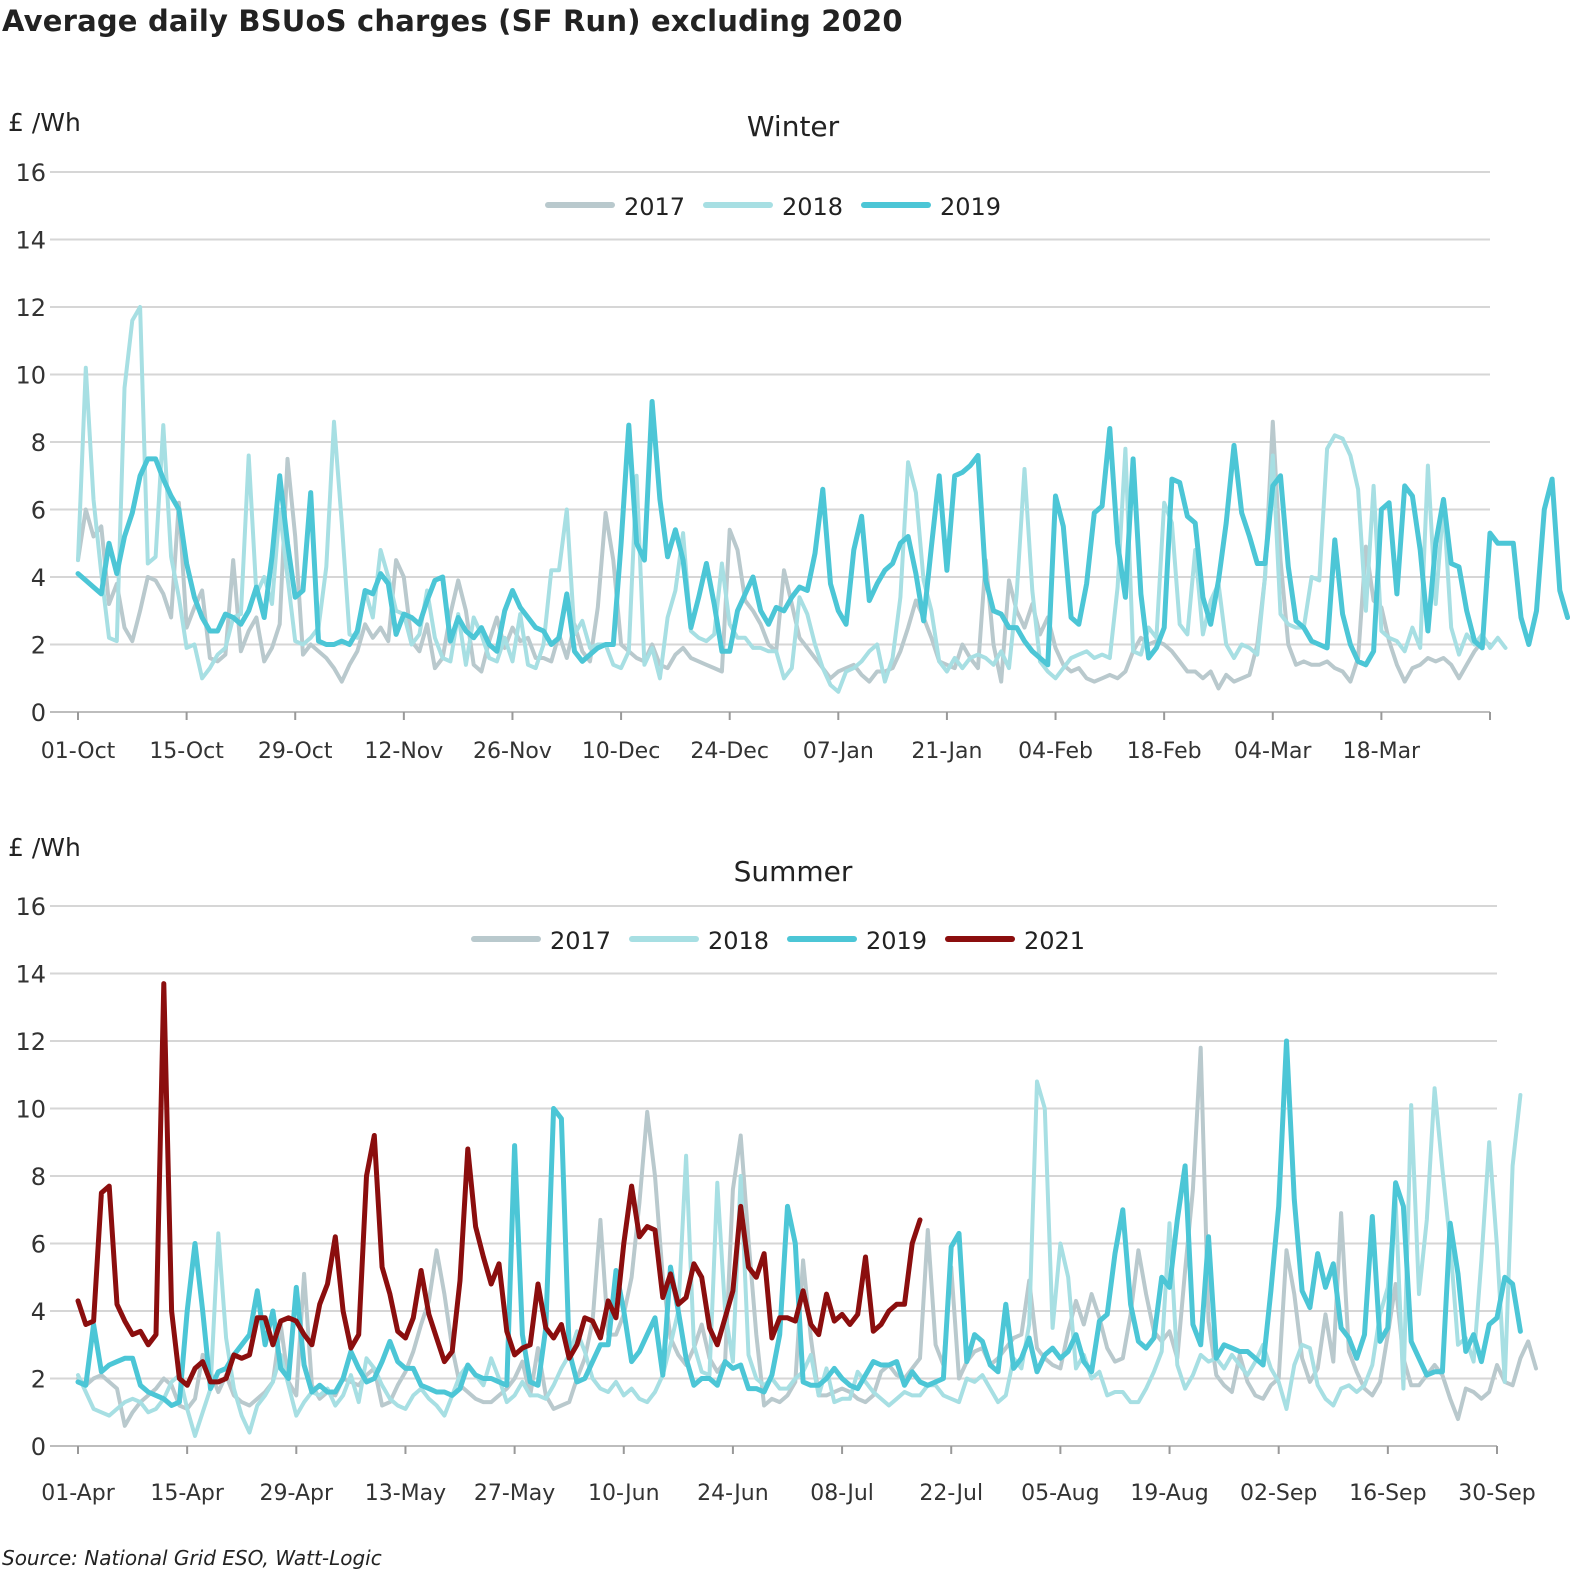  Describe the element at coordinates (1382, 751) in the screenshot. I see `x-tick-label: 18-Mar` at that location.